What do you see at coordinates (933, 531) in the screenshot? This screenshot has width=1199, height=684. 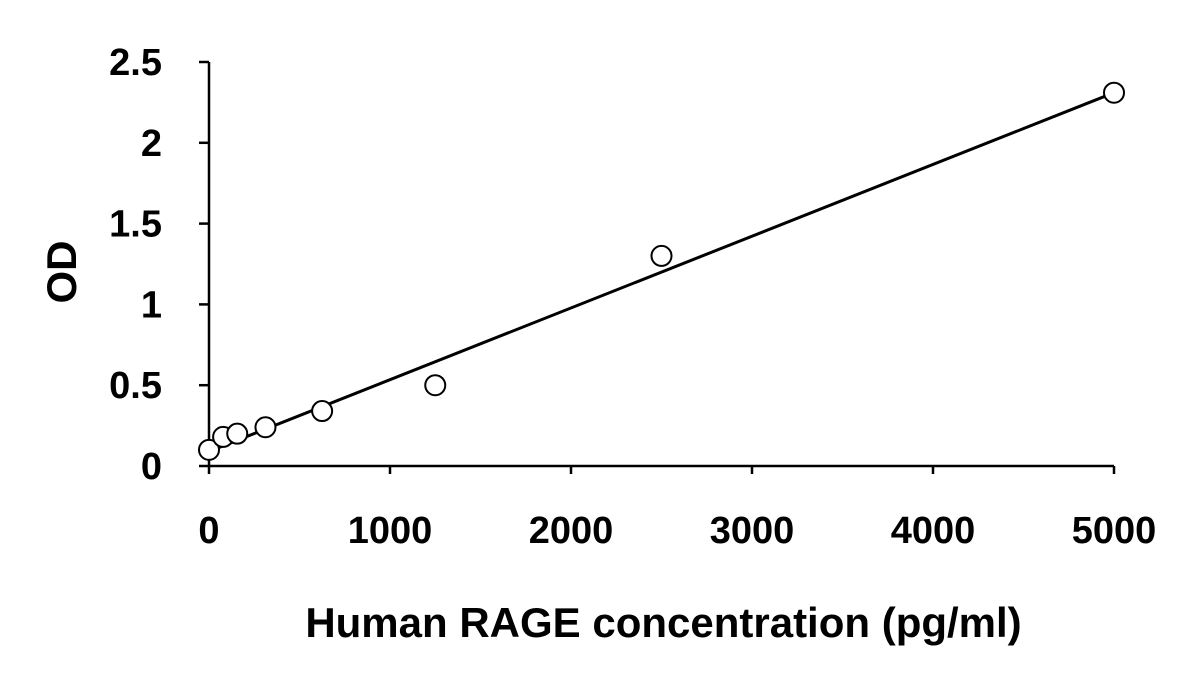 I see `x-tick-label: 4000` at bounding box center [933, 531].